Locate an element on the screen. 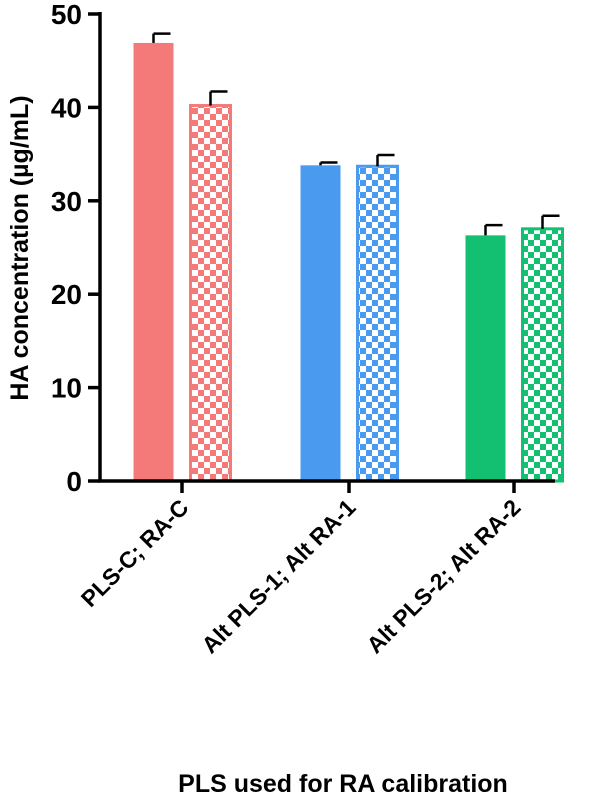  x-category-label: Alt PLS-1; Alt RA-1 is located at coordinates (278, 576).